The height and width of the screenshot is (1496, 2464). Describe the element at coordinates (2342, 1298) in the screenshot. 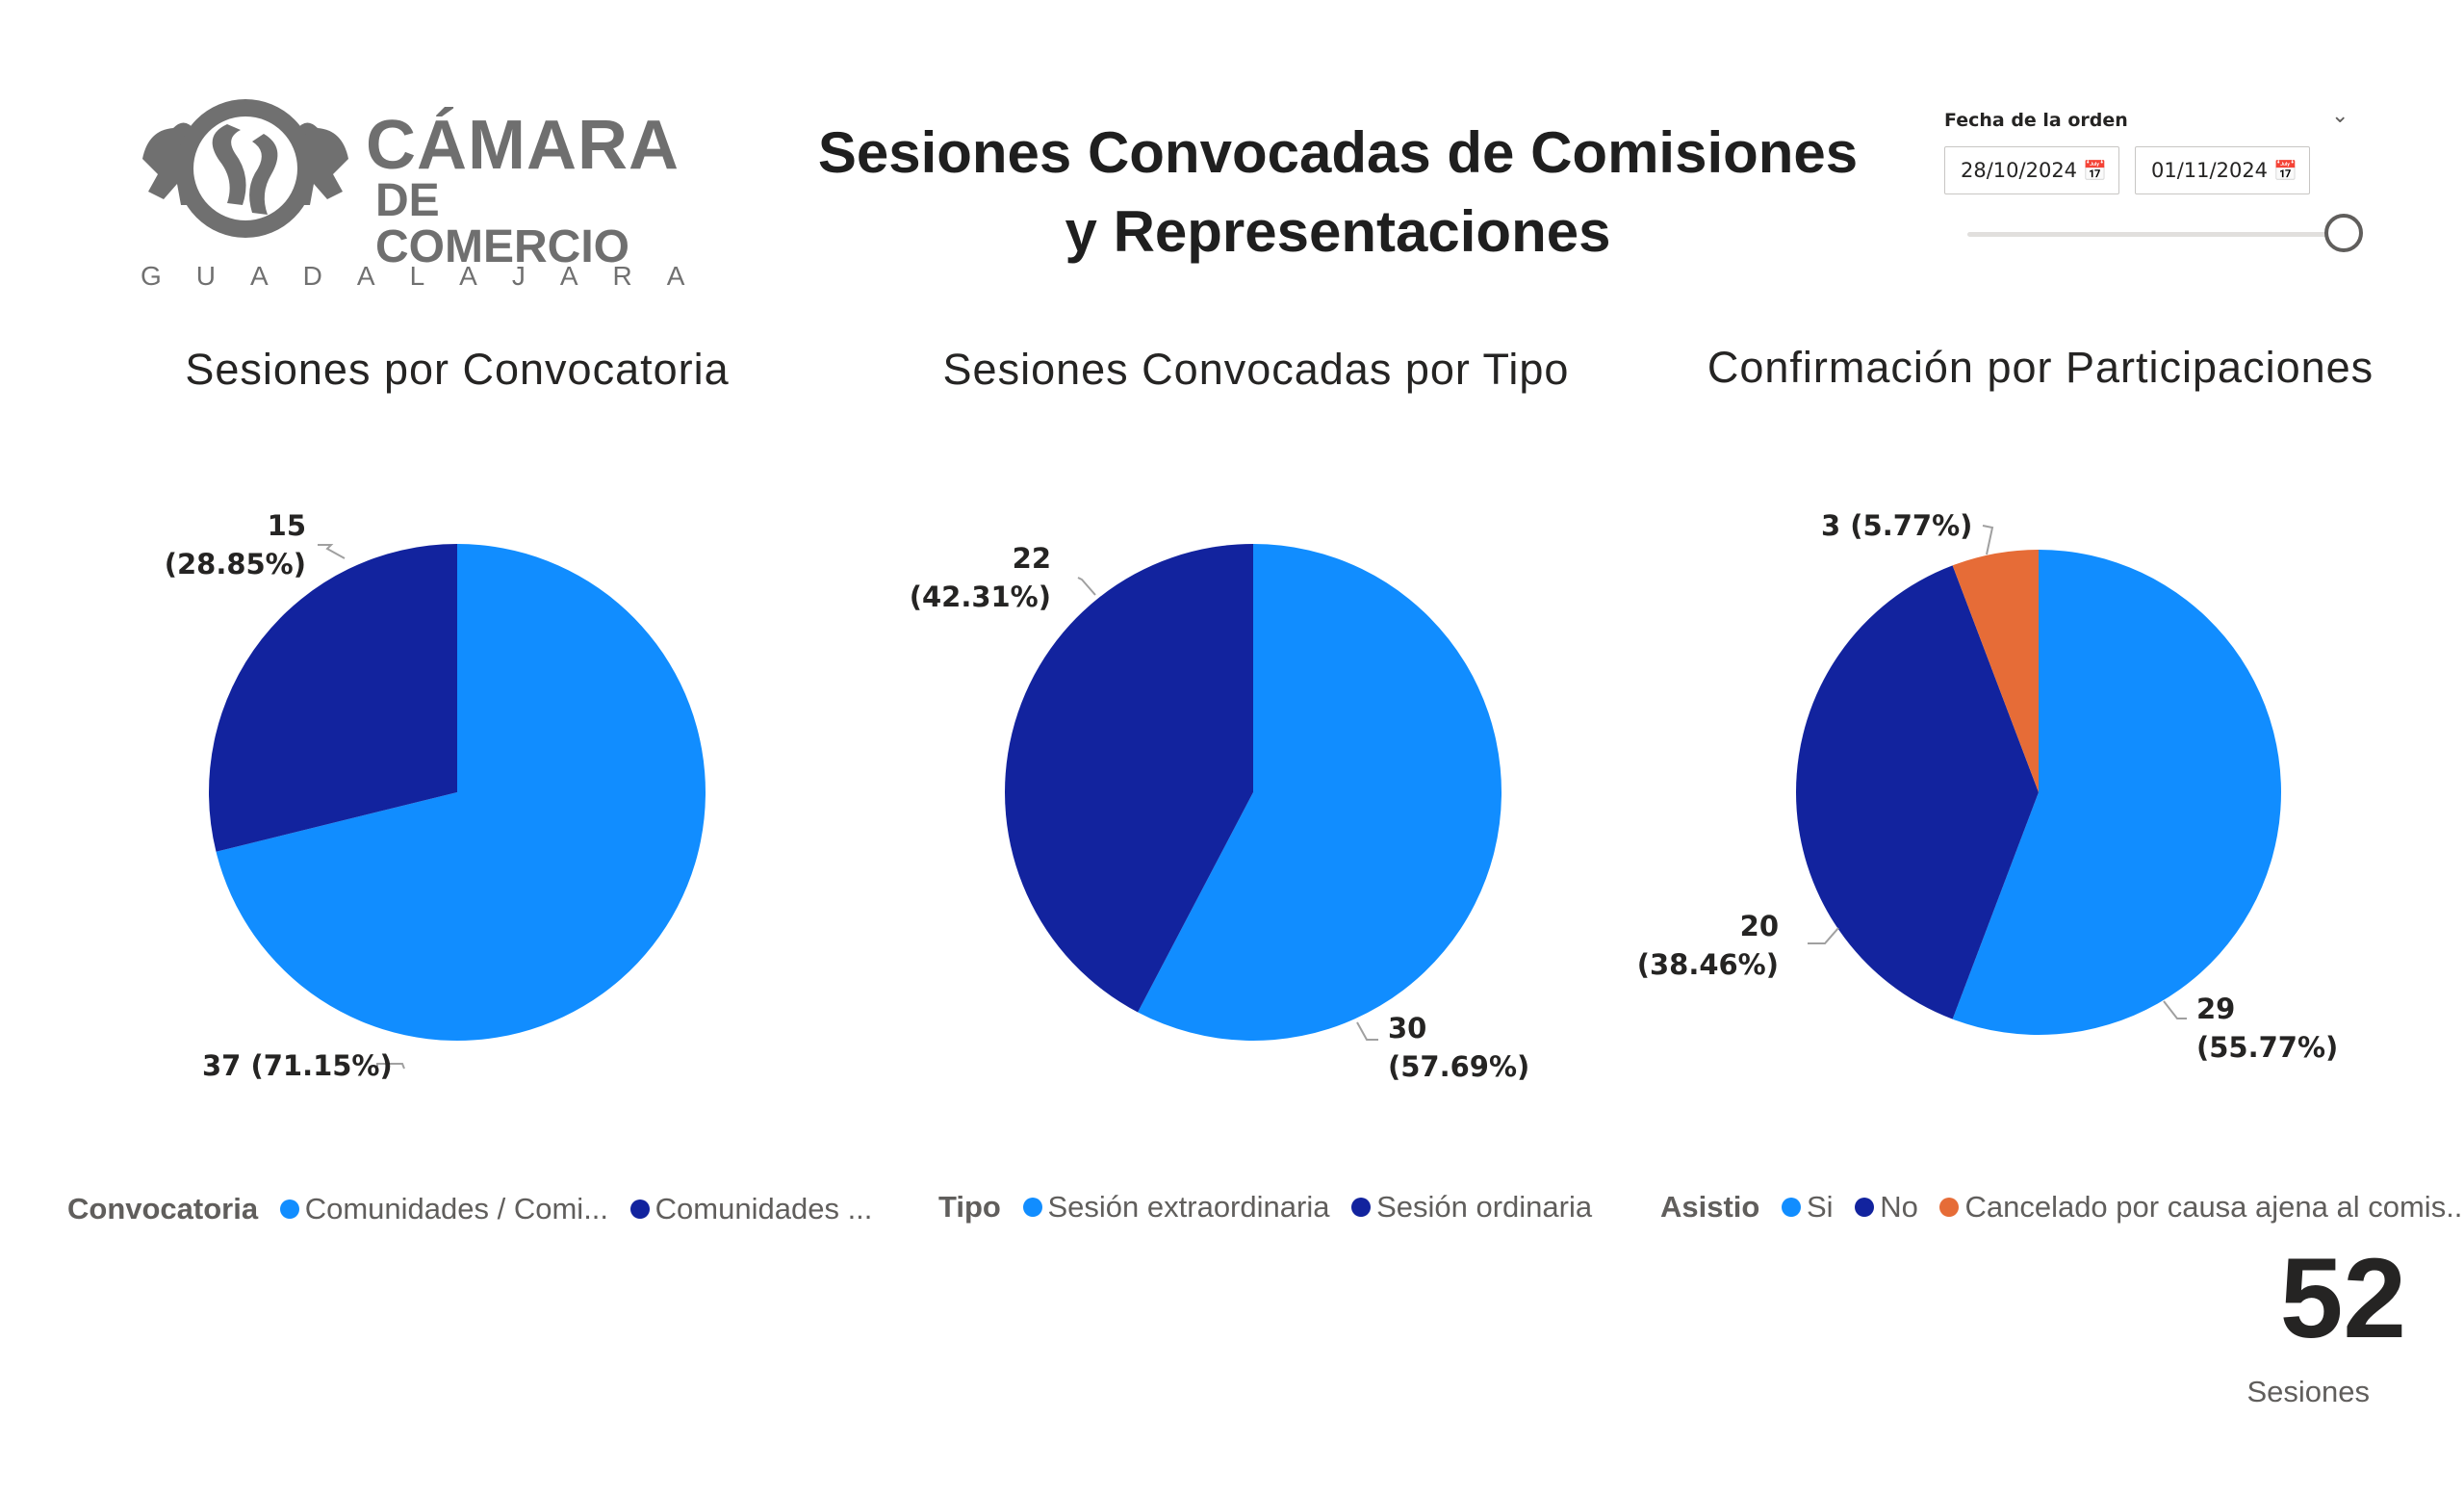

I see `kpi-value: 52` at that location.